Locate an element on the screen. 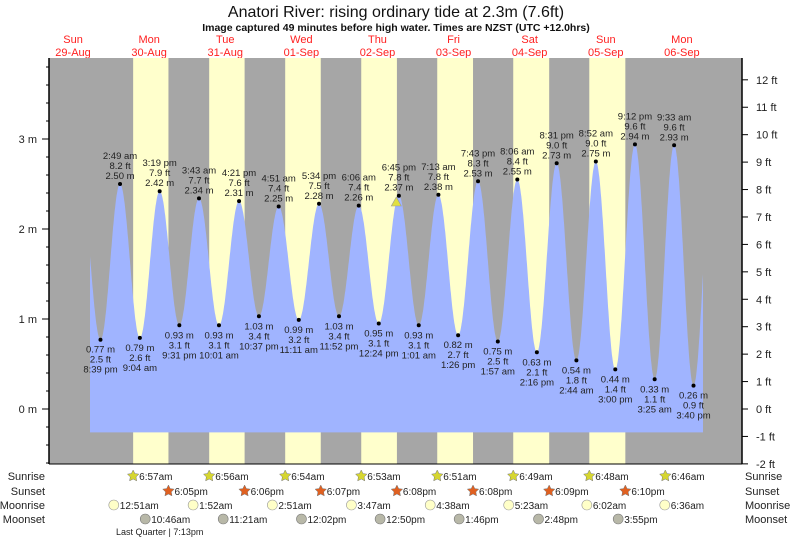 The height and width of the screenshot is (539, 793). low-tide-label: 10:01 am is located at coordinates (219, 355).